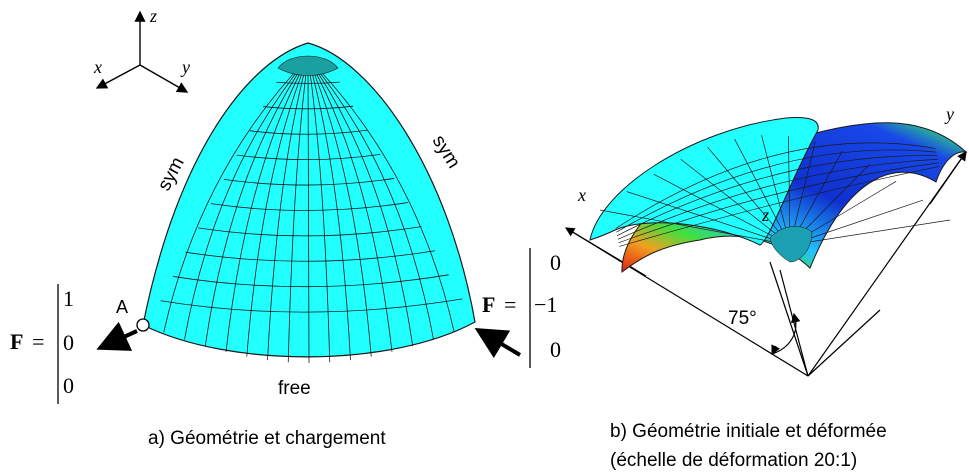 This screenshot has height=474, width=969. I want to click on force-left-vector: F = 1 0 0, so click(42, 344).